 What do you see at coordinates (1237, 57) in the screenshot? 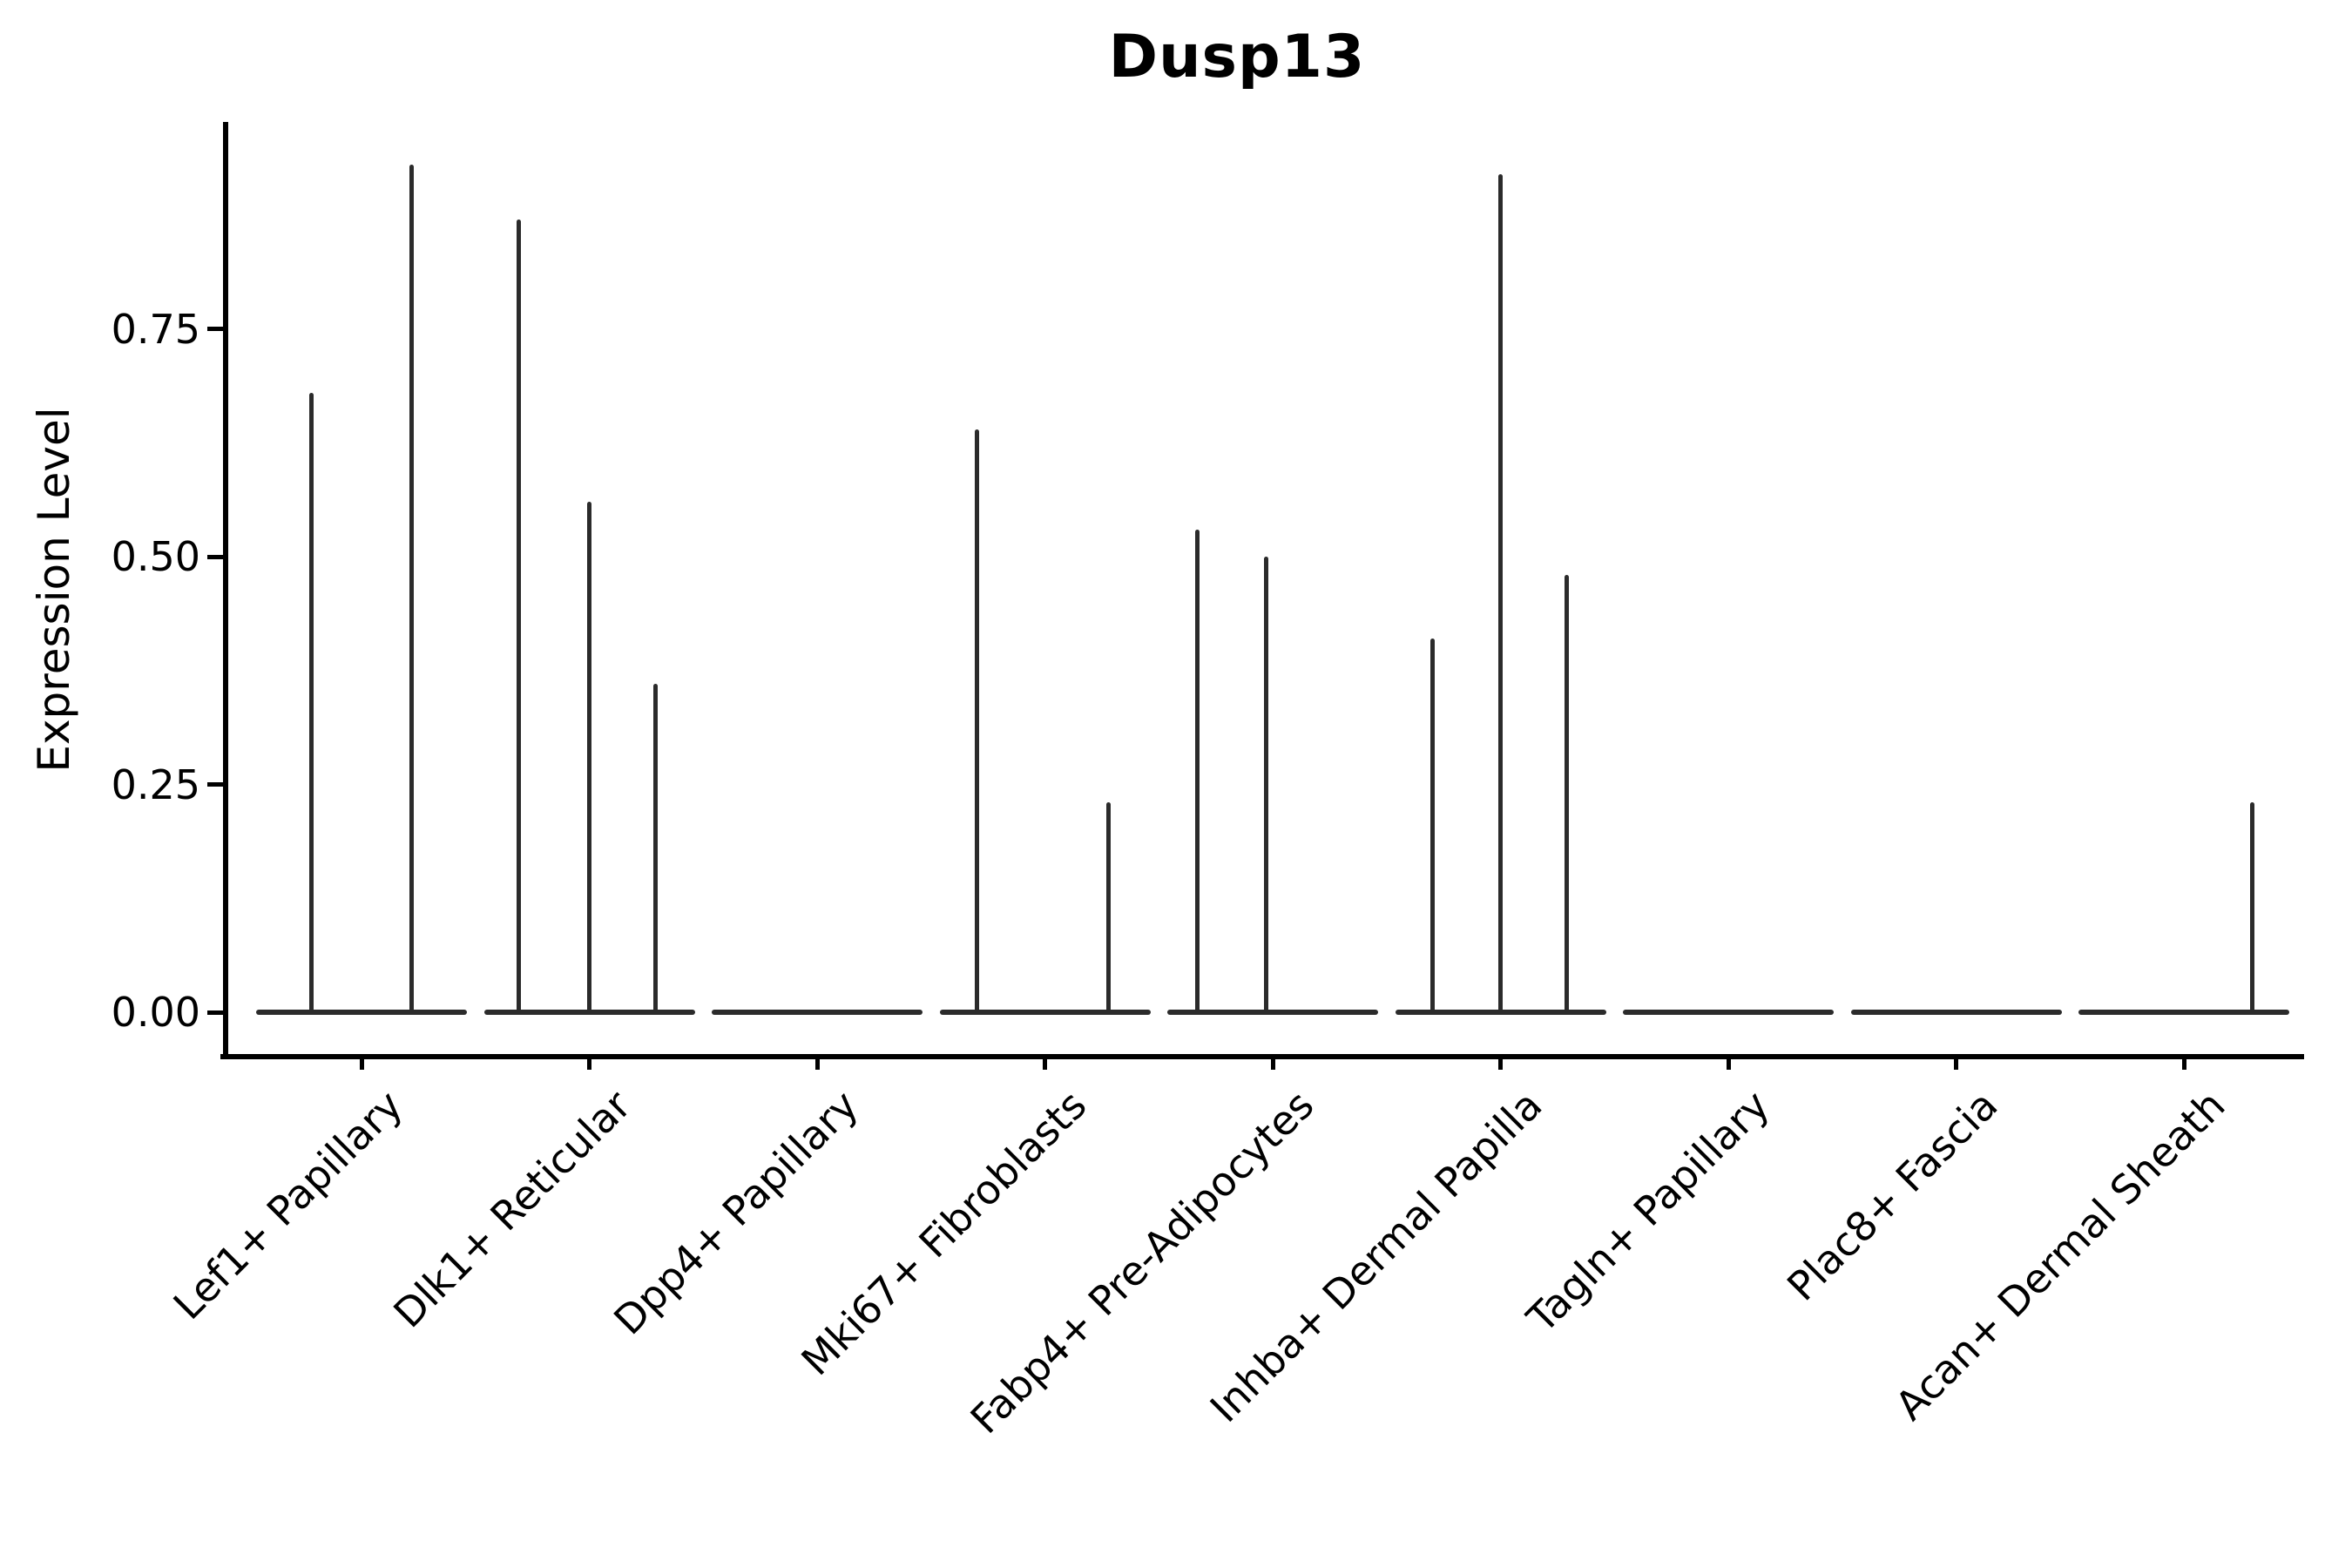
I see `chart-title: Dusp13` at bounding box center [1237, 57].